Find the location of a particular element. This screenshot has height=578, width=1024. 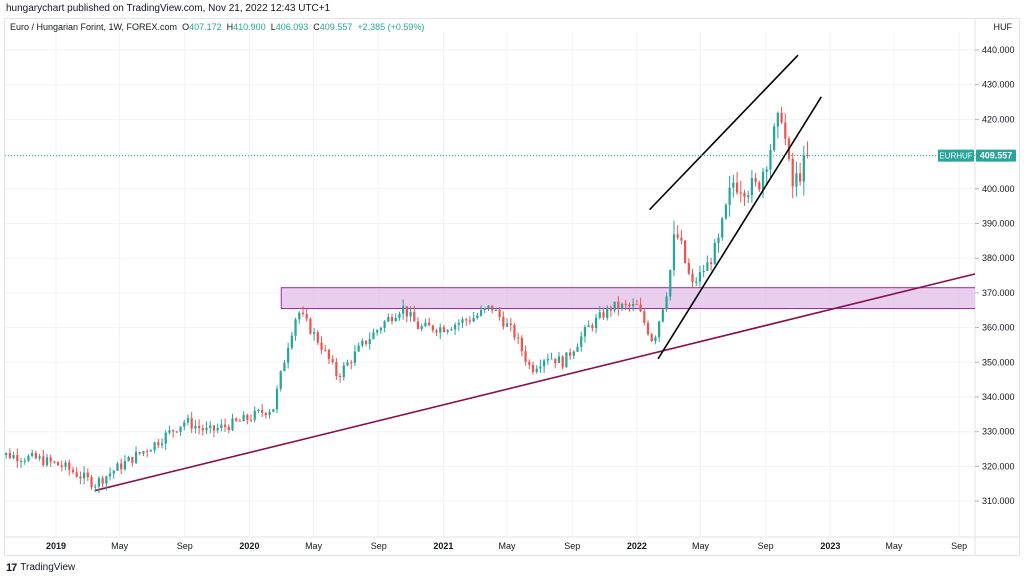

channel-upper-line is located at coordinates (724, 132).